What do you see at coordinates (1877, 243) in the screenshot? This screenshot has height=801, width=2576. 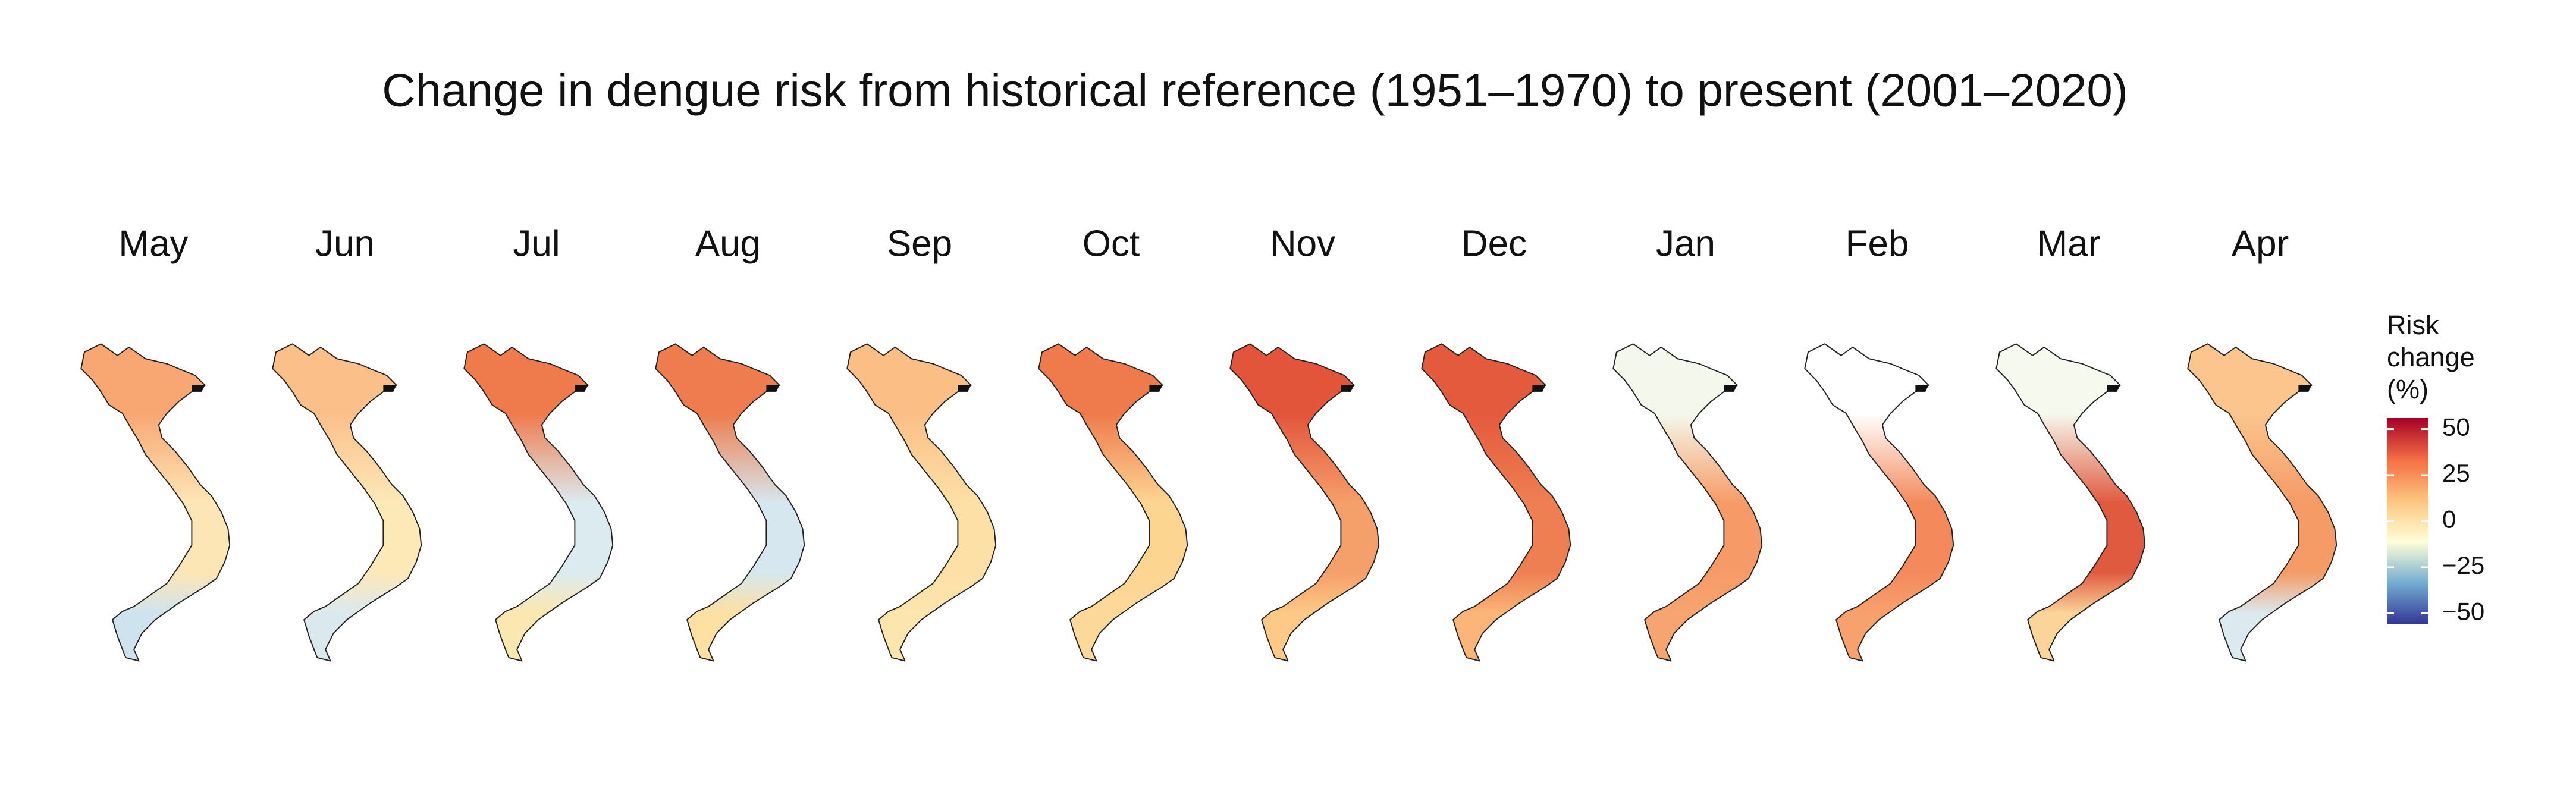 I see `month-label: Feb` at bounding box center [1877, 243].